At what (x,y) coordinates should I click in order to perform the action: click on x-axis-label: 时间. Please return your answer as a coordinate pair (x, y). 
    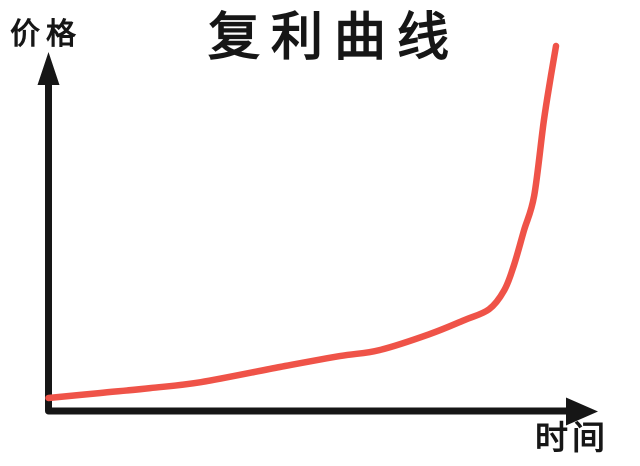
    Looking at the image, I should click on (572, 437).